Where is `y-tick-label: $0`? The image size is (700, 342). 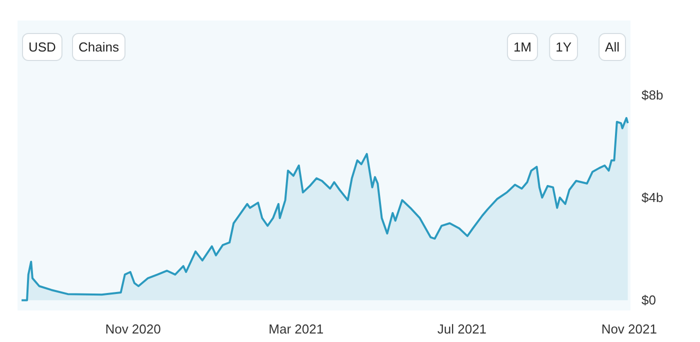
y-tick-label: $0 is located at coordinates (649, 300).